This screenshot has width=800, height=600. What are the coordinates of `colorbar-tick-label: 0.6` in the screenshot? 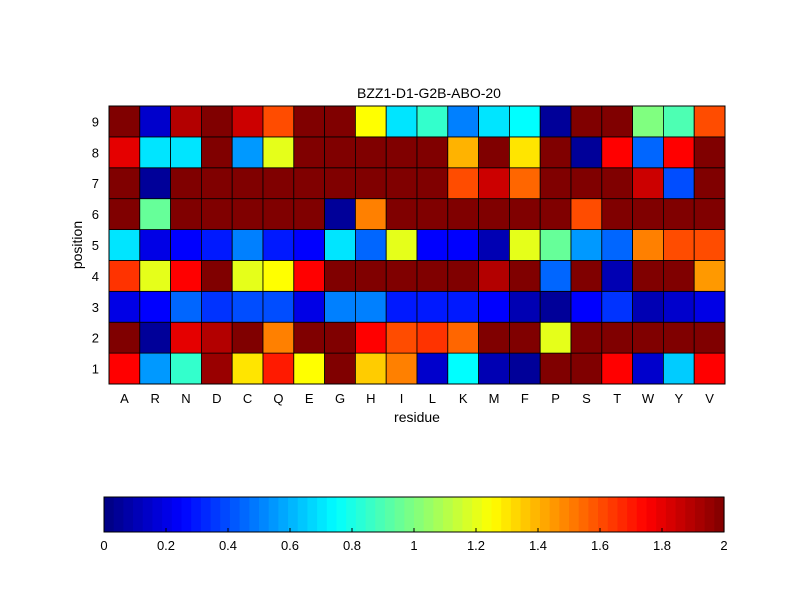 It's located at (290, 545).